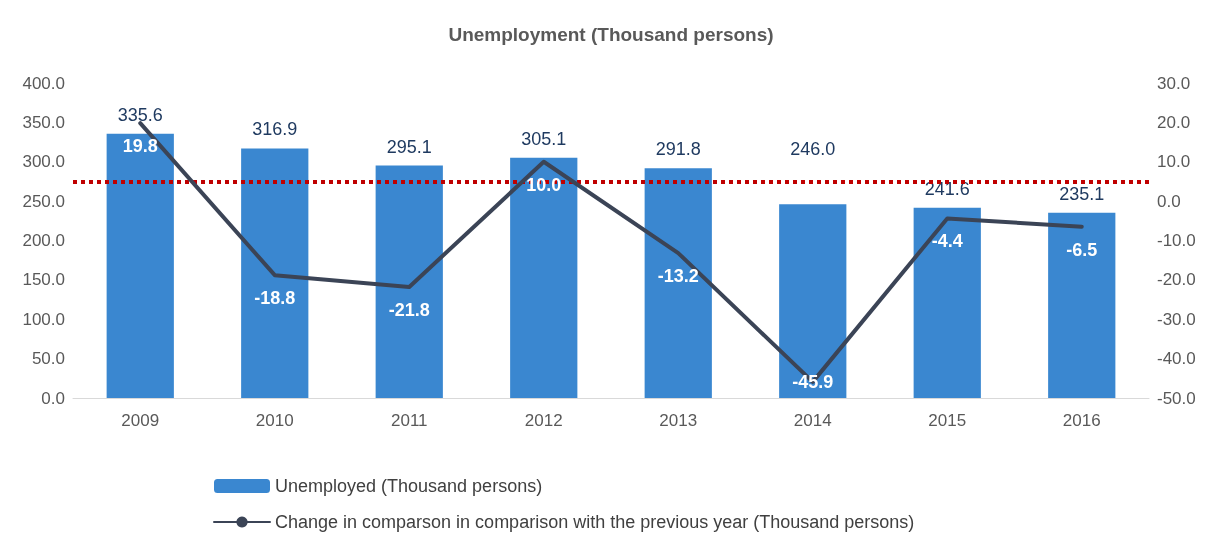 The image size is (1222, 546). Describe the element at coordinates (275, 298) in the screenshot. I see `data-label: -18.8` at that location.